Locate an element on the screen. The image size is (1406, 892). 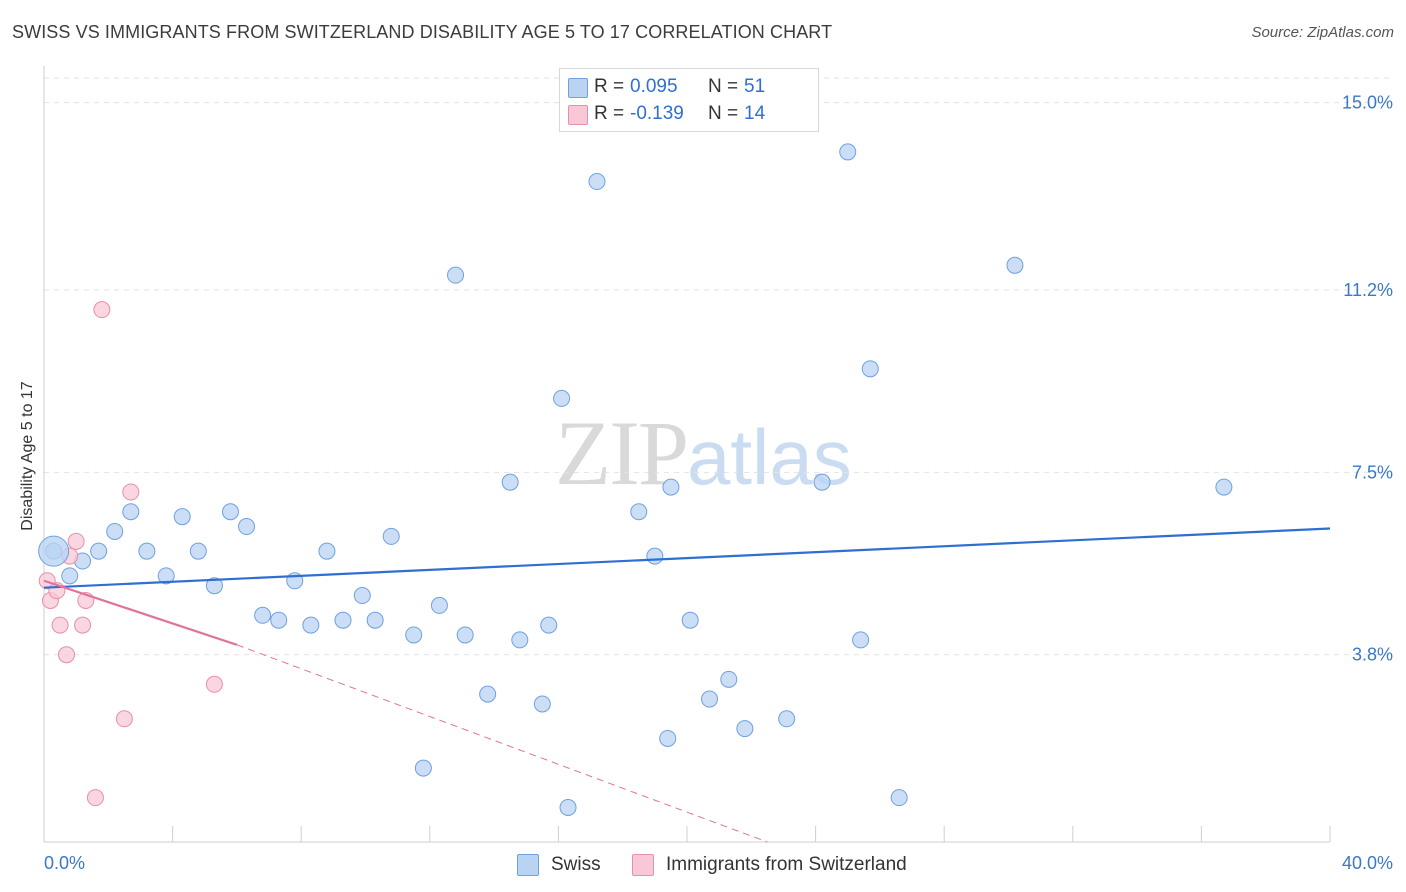
y-tick-label: 3.8% is located at coordinates (1372, 655).